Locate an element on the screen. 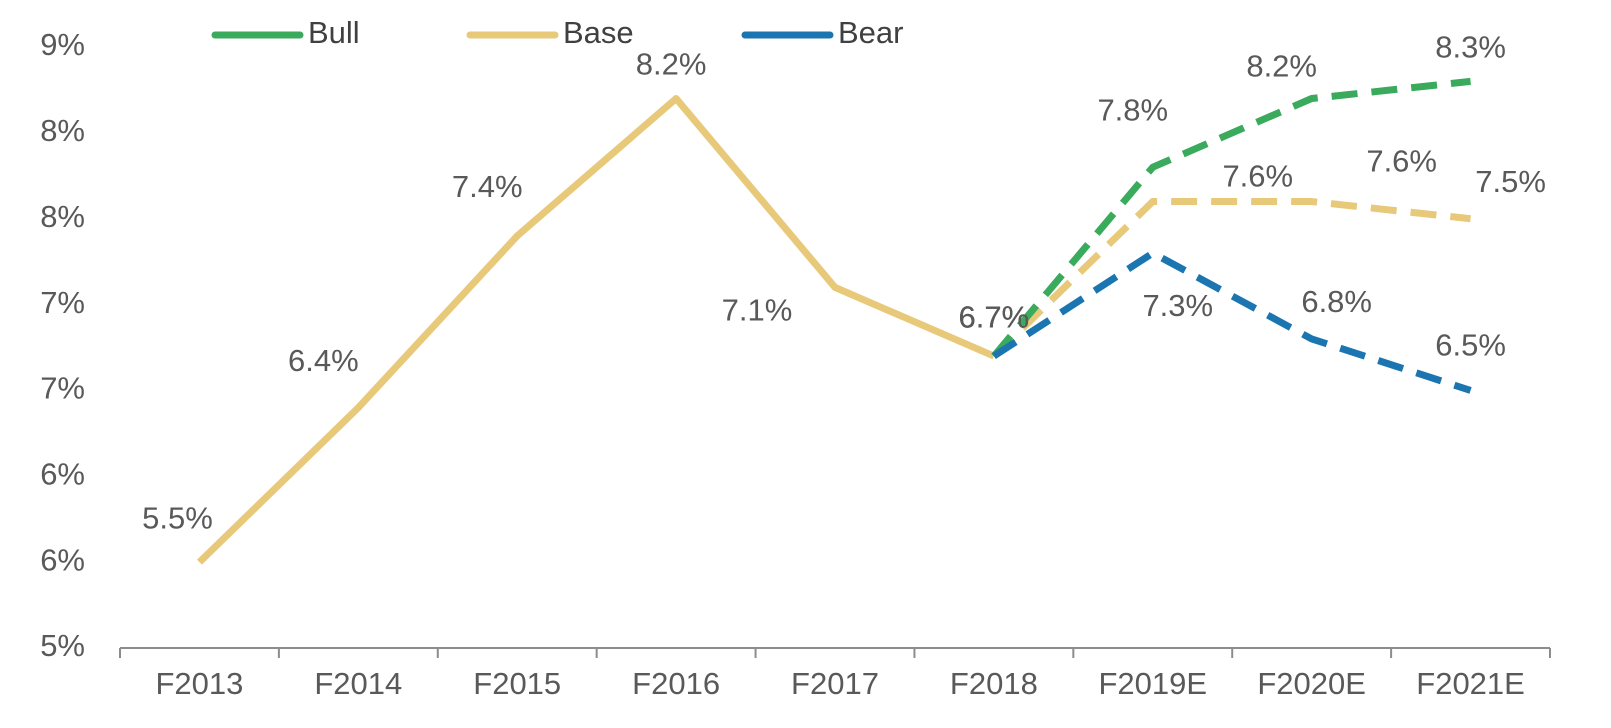 The image size is (1611, 728). data-label: 6.5% is located at coordinates (1470, 345).